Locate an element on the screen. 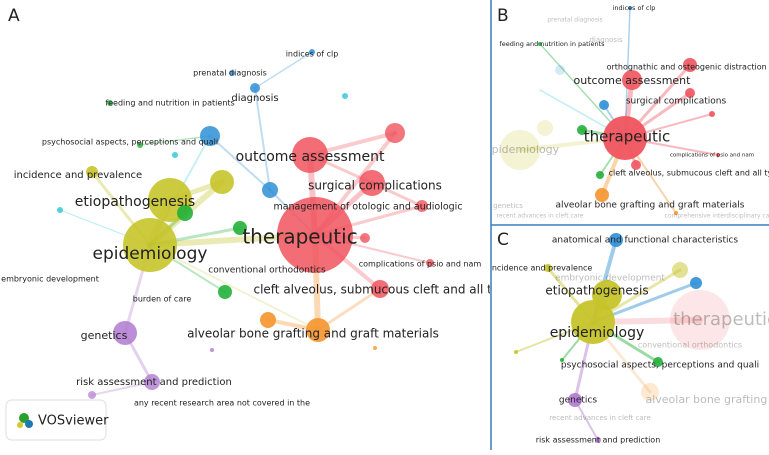 The height and width of the screenshot is (455, 769). node-label: feeding and nutrition in patients is located at coordinates (169, 103).